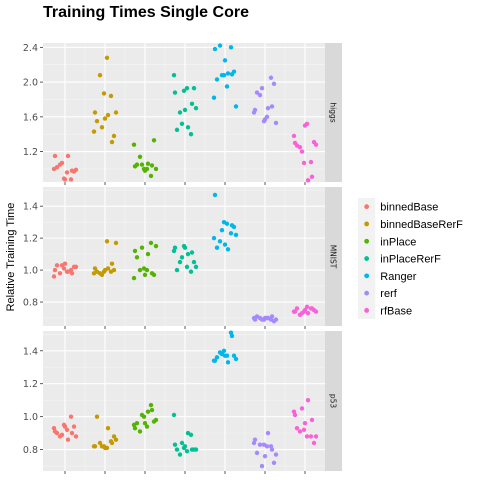 The height and width of the screenshot is (480, 480). What do you see at coordinates (30, 351) in the screenshot?
I see `y-tick-label: 1.4` at bounding box center [30, 351].